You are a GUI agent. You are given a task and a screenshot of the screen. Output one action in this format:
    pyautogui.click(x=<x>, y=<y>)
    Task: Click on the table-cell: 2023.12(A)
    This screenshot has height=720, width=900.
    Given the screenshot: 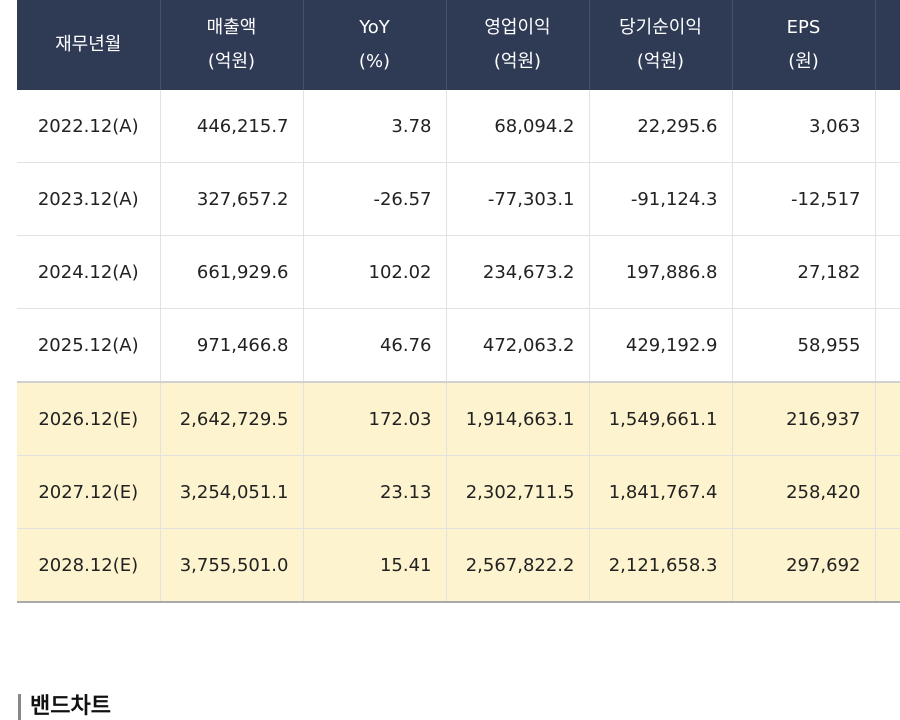 What is the action you would take?
    pyautogui.click(x=89, y=199)
    